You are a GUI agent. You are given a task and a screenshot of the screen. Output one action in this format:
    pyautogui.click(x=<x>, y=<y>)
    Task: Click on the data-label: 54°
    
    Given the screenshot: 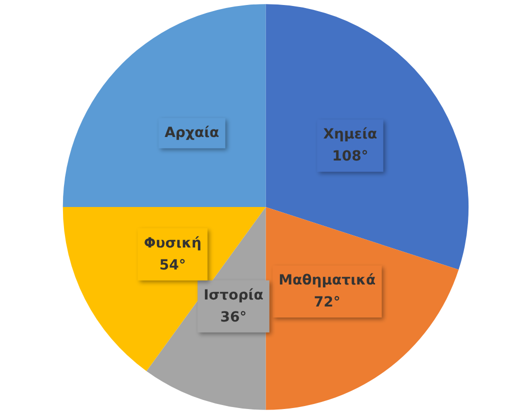 What is the action you would take?
    pyautogui.click(x=172, y=265)
    